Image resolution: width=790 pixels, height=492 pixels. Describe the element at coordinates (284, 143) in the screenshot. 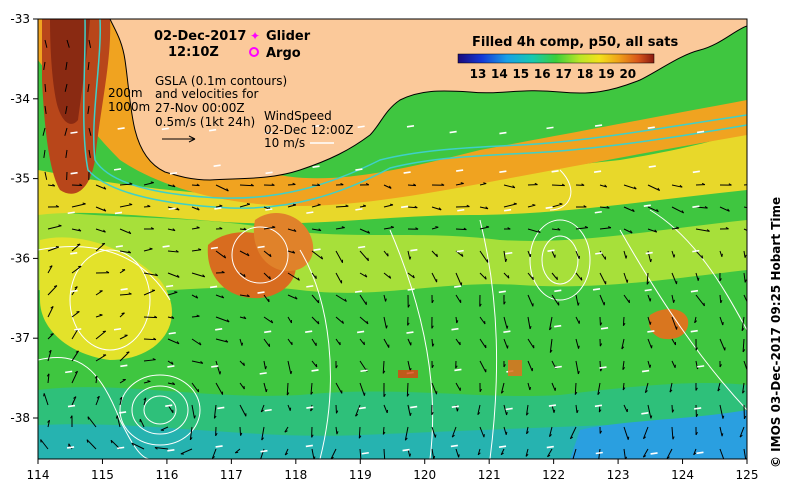

I see `wind-line3: 10 m/s` at that location.